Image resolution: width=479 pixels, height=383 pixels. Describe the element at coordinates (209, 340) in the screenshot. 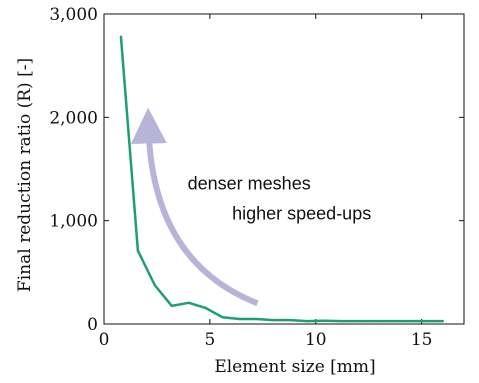

I see `x-tick-label: 5` at that location.